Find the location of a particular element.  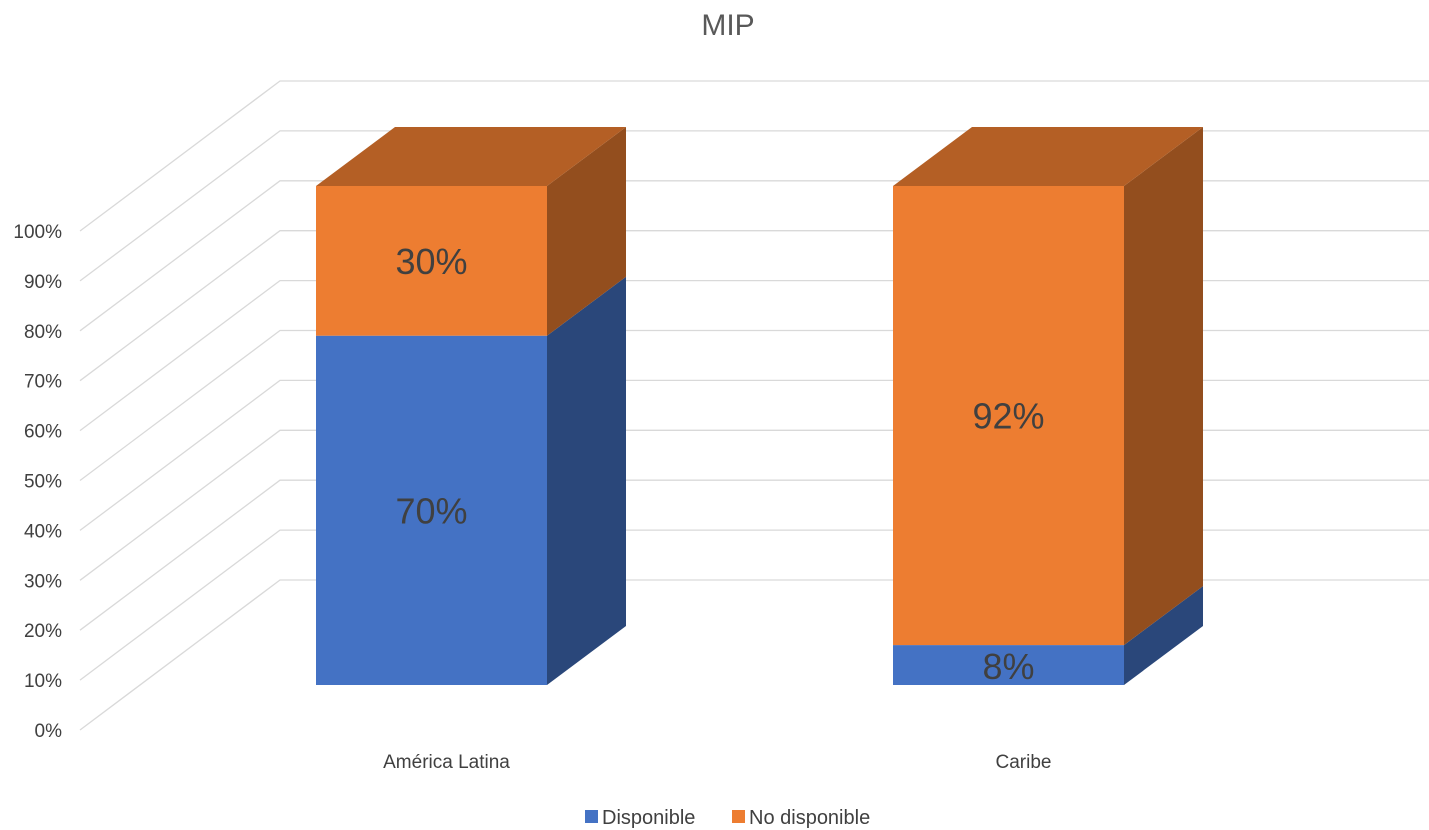

data-label: 8% is located at coordinates (1008, 666).